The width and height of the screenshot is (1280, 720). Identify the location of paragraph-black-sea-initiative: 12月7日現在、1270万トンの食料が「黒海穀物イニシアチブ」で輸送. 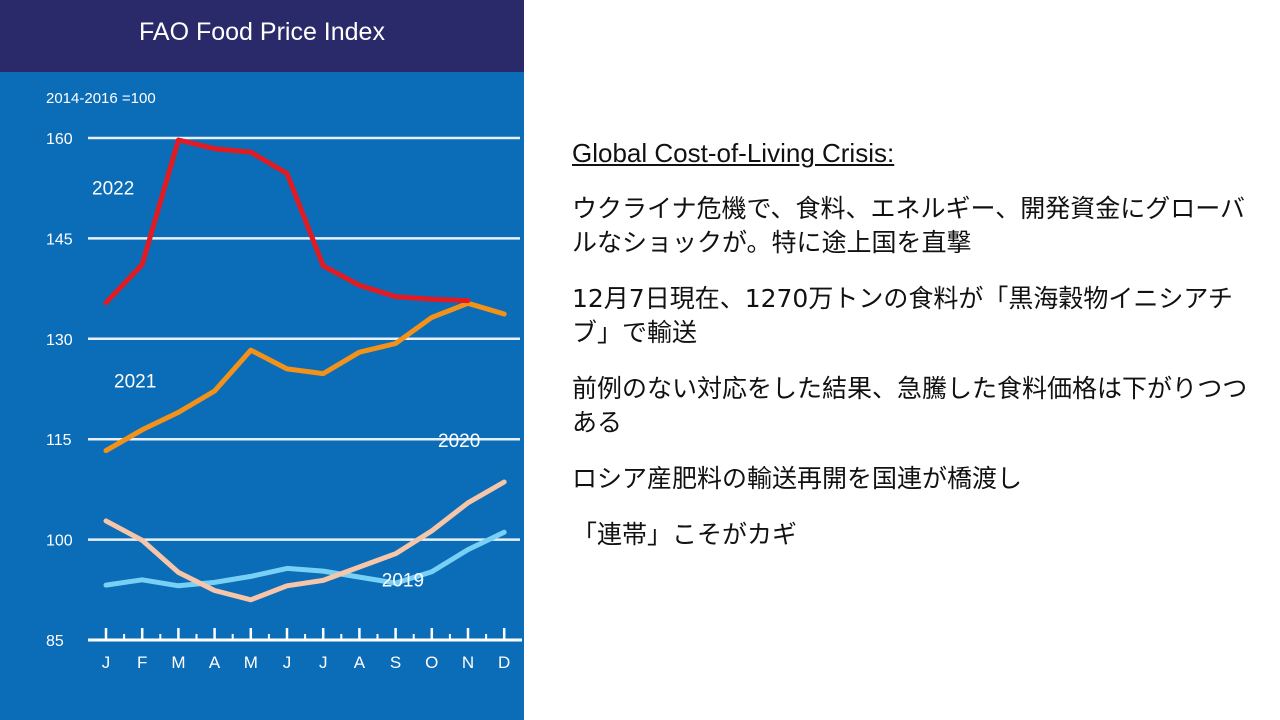
(902, 315).